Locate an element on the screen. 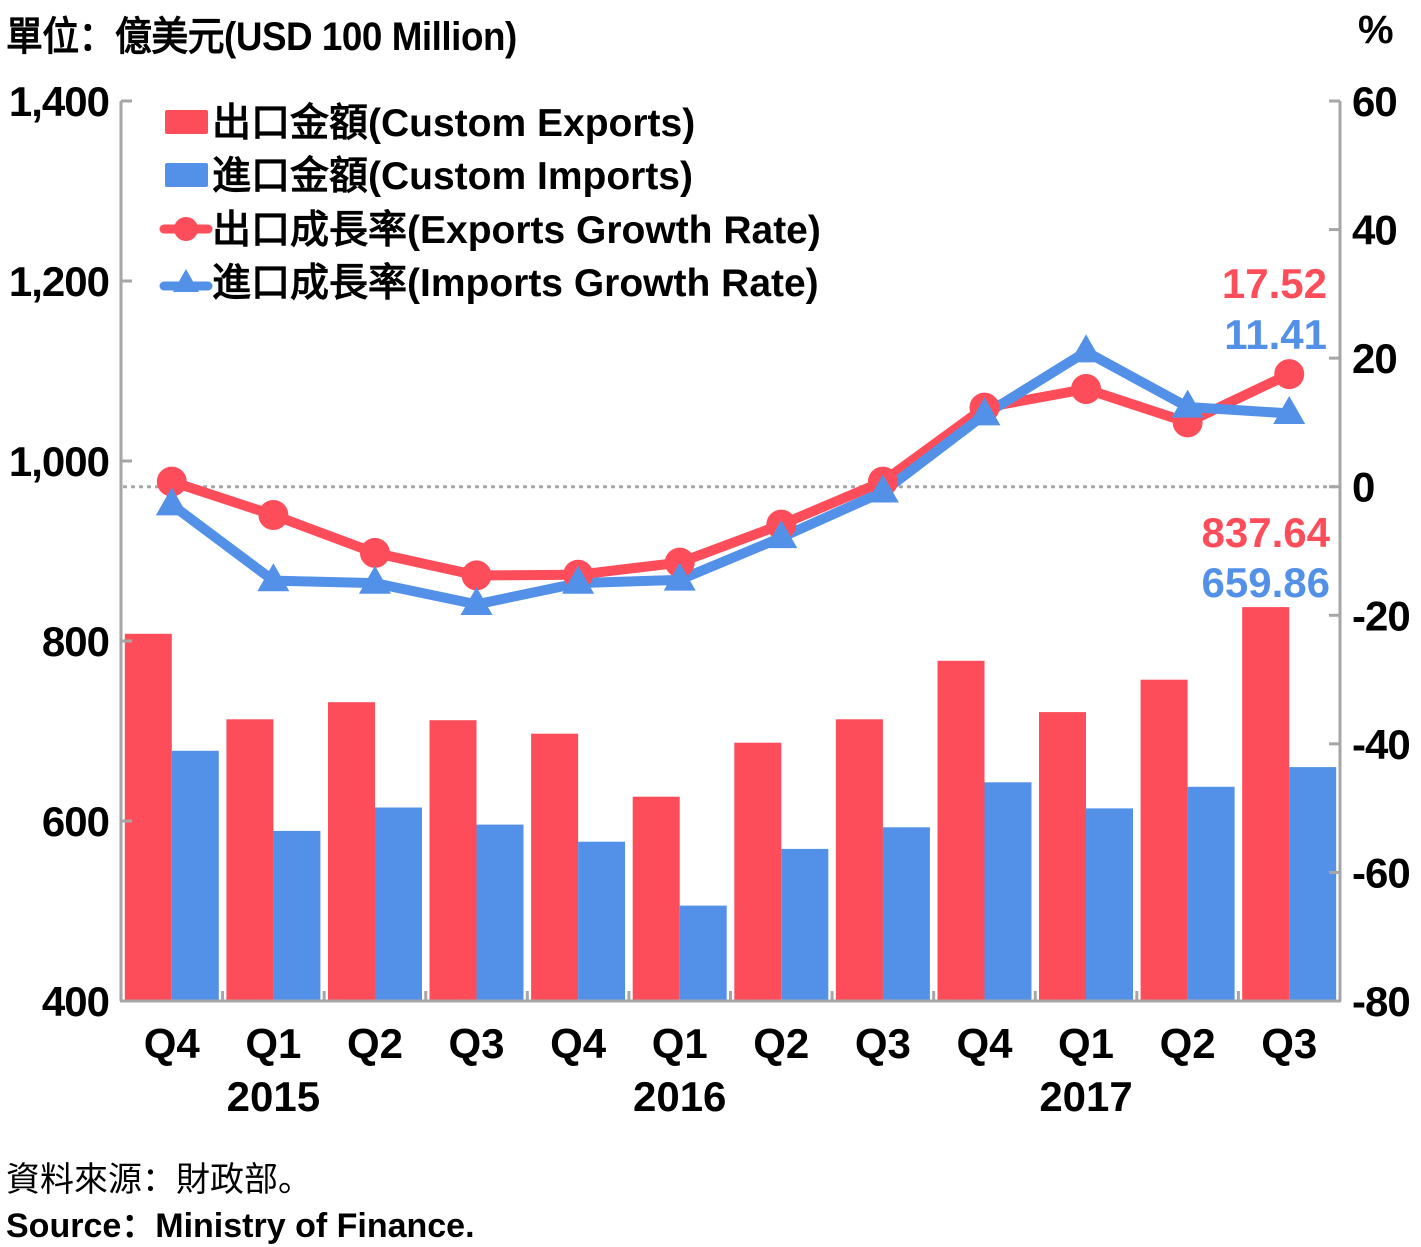 Image resolution: width=1421 pixels, height=1247 pixels. legend-swatch-triangle is located at coordinates (186, 280).